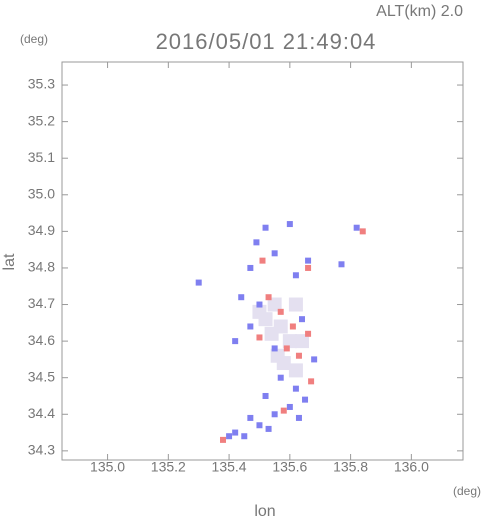 This screenshot has height=521, width=491. I want to click on x-unit: (deg), so click(467, 491).